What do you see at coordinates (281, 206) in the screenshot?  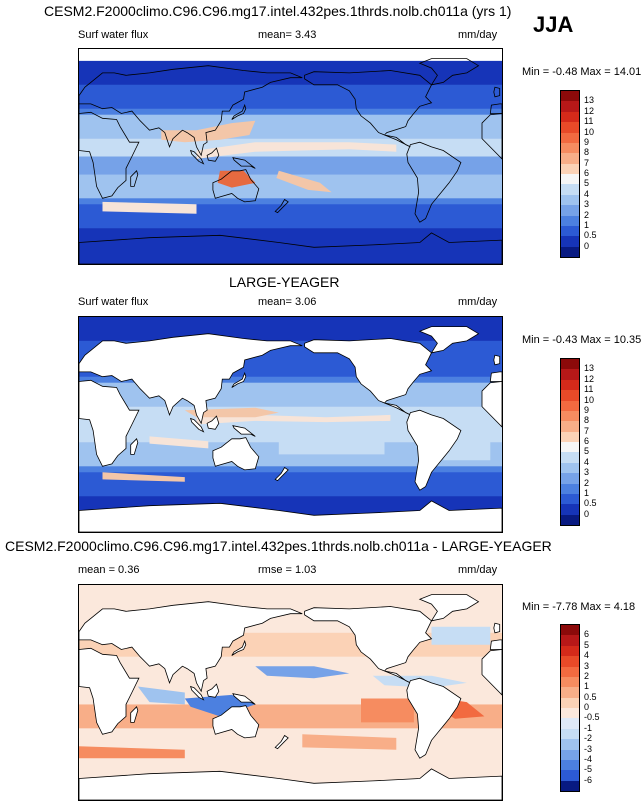 I see `coastline-nz` at bounding box center [281, 206].